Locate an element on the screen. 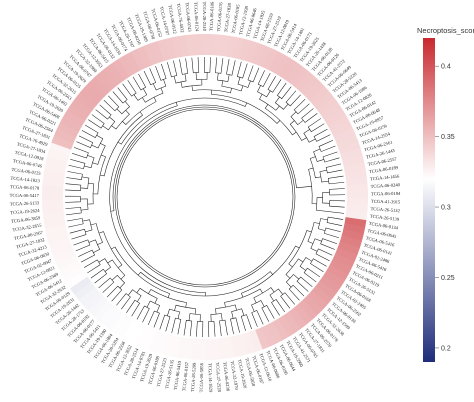  sample-label: TCGA-41-3915 is located at coordinates (386, 202).